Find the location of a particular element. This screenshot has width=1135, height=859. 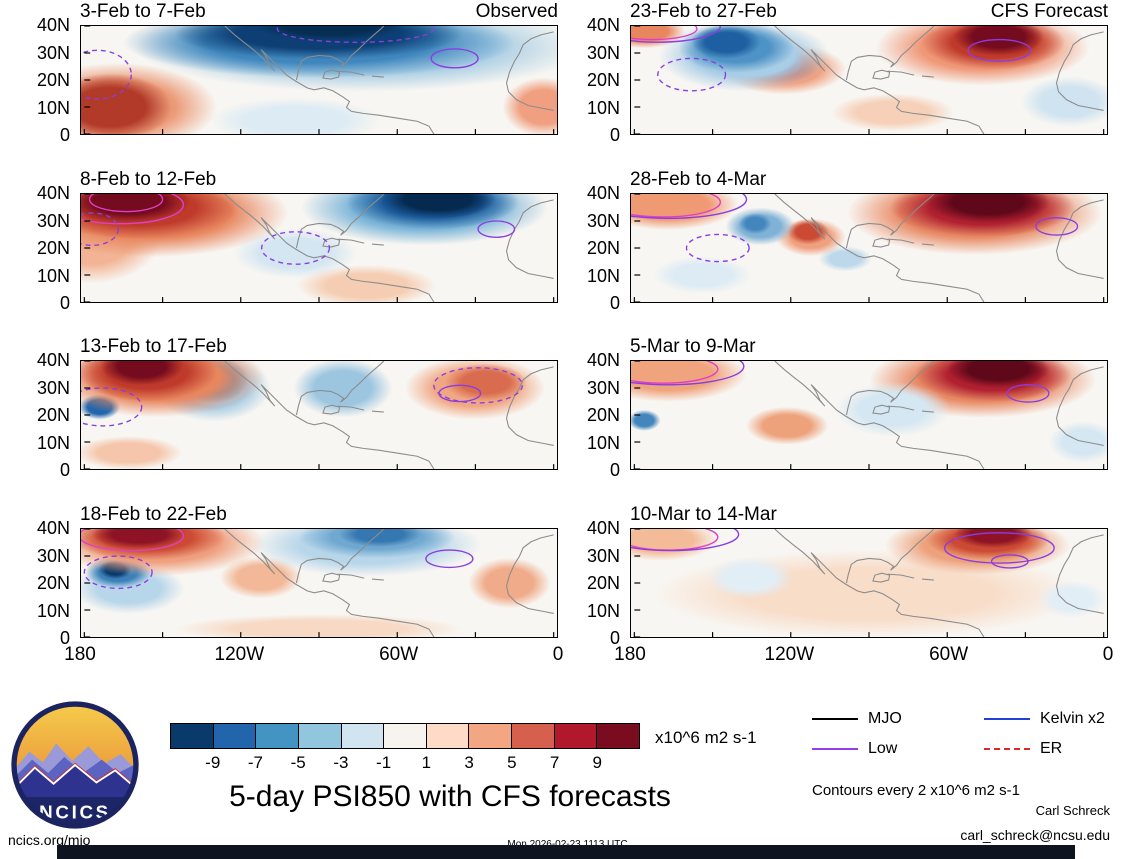

colorbar-tick-label: 3 is located at coordinates (469, 762).